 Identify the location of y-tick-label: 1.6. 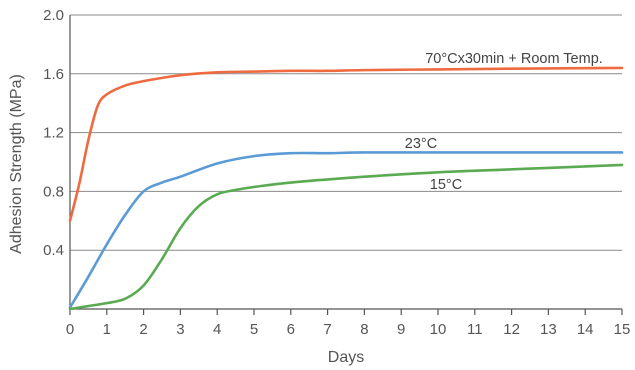
(53, 74).